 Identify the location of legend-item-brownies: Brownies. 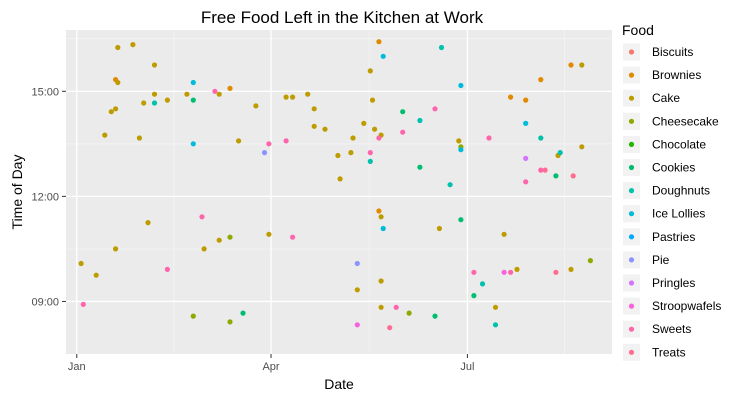
(662, 75).